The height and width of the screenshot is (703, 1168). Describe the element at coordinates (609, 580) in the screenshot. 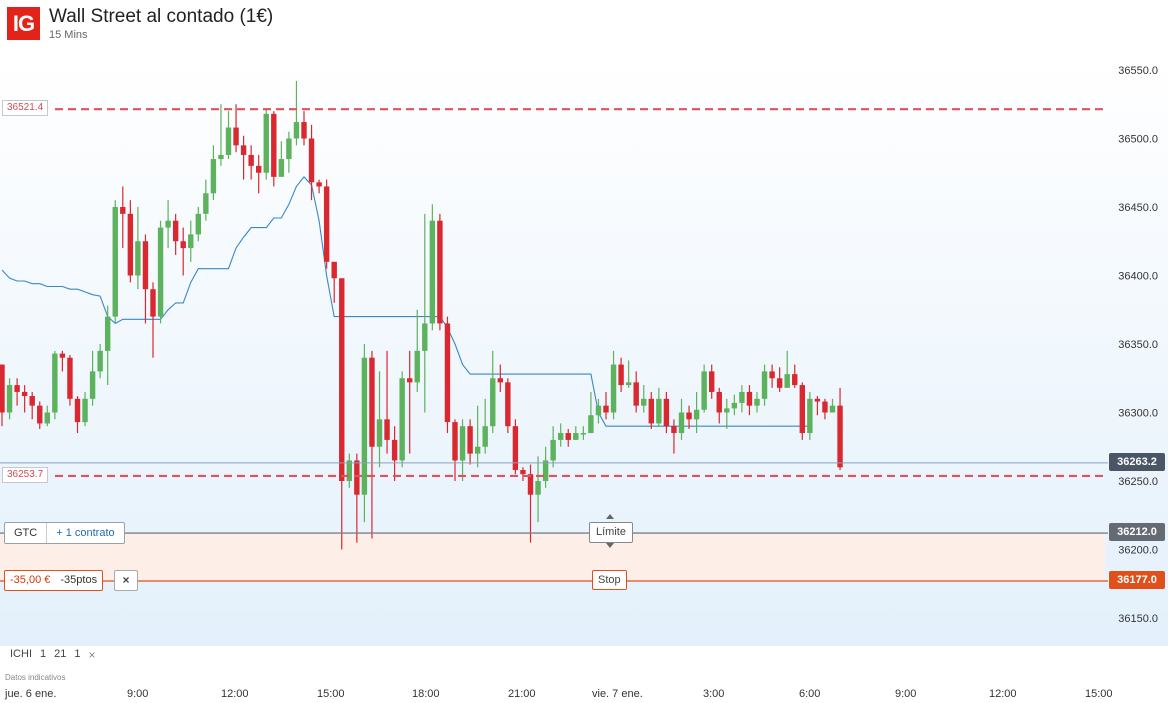

I see `stop-handle: Stop` at that location.